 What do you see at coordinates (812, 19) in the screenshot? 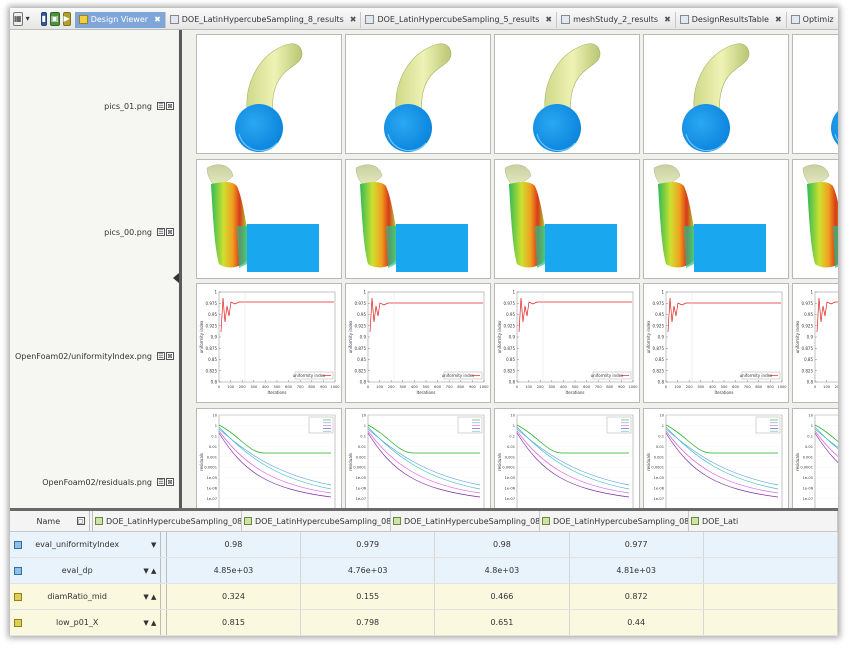
I see `tab-5: Optimiz` at bounding box center [812, 19].